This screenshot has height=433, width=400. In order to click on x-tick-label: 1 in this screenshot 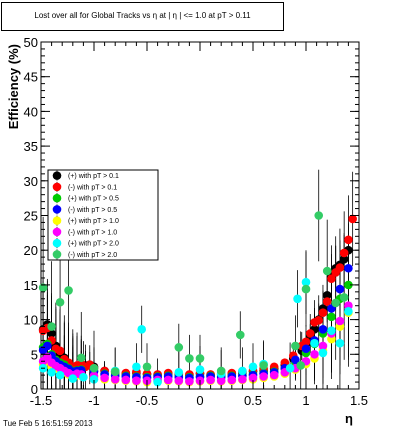, I will do `click(305, 400)`.